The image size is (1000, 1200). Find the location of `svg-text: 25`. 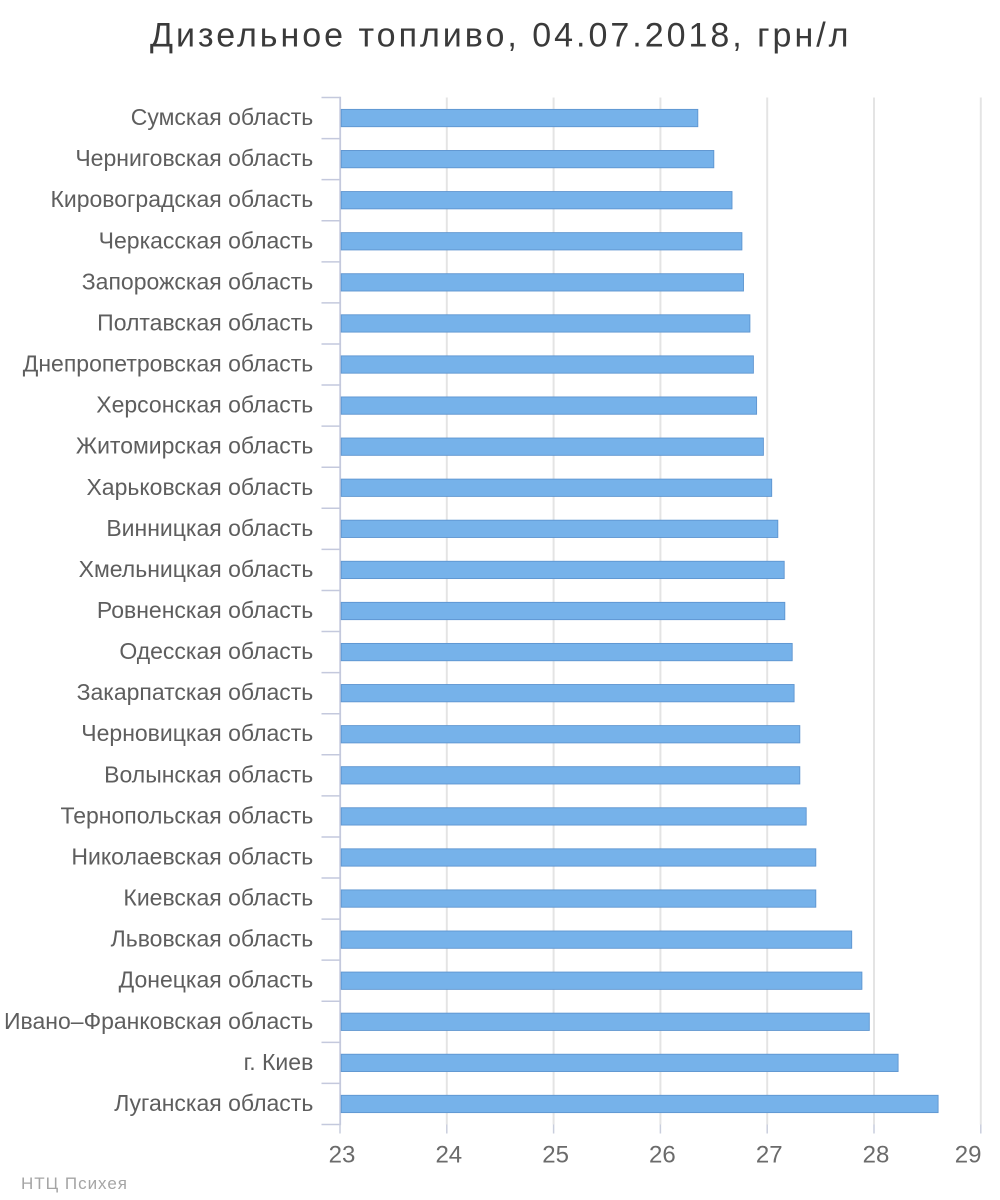

svg-text: 25 is located at coordinates (555, 1155).